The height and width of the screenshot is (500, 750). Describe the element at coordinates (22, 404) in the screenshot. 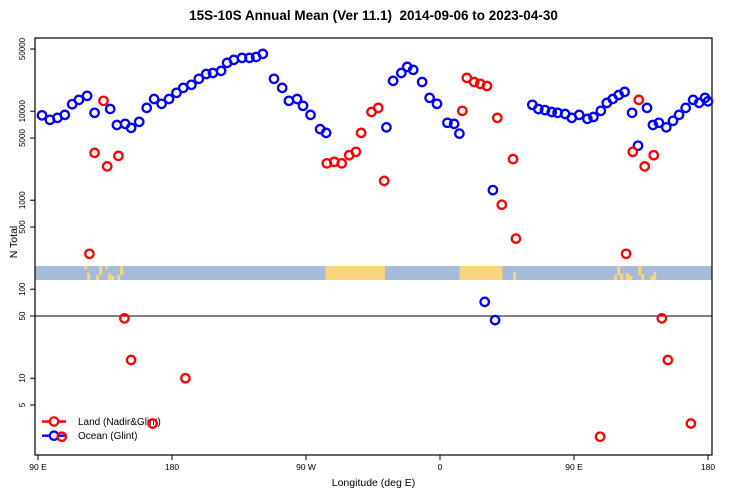

I see `y-tick-label: 5` at that location.